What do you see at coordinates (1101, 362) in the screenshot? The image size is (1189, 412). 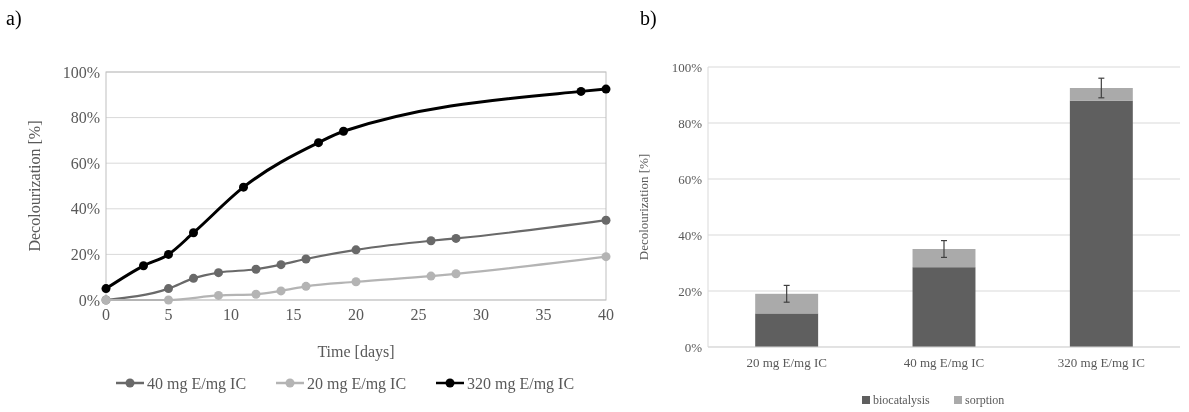 I see `x-tick-label: 320 mg E/mg IC` at bounding box center [1101, 362].